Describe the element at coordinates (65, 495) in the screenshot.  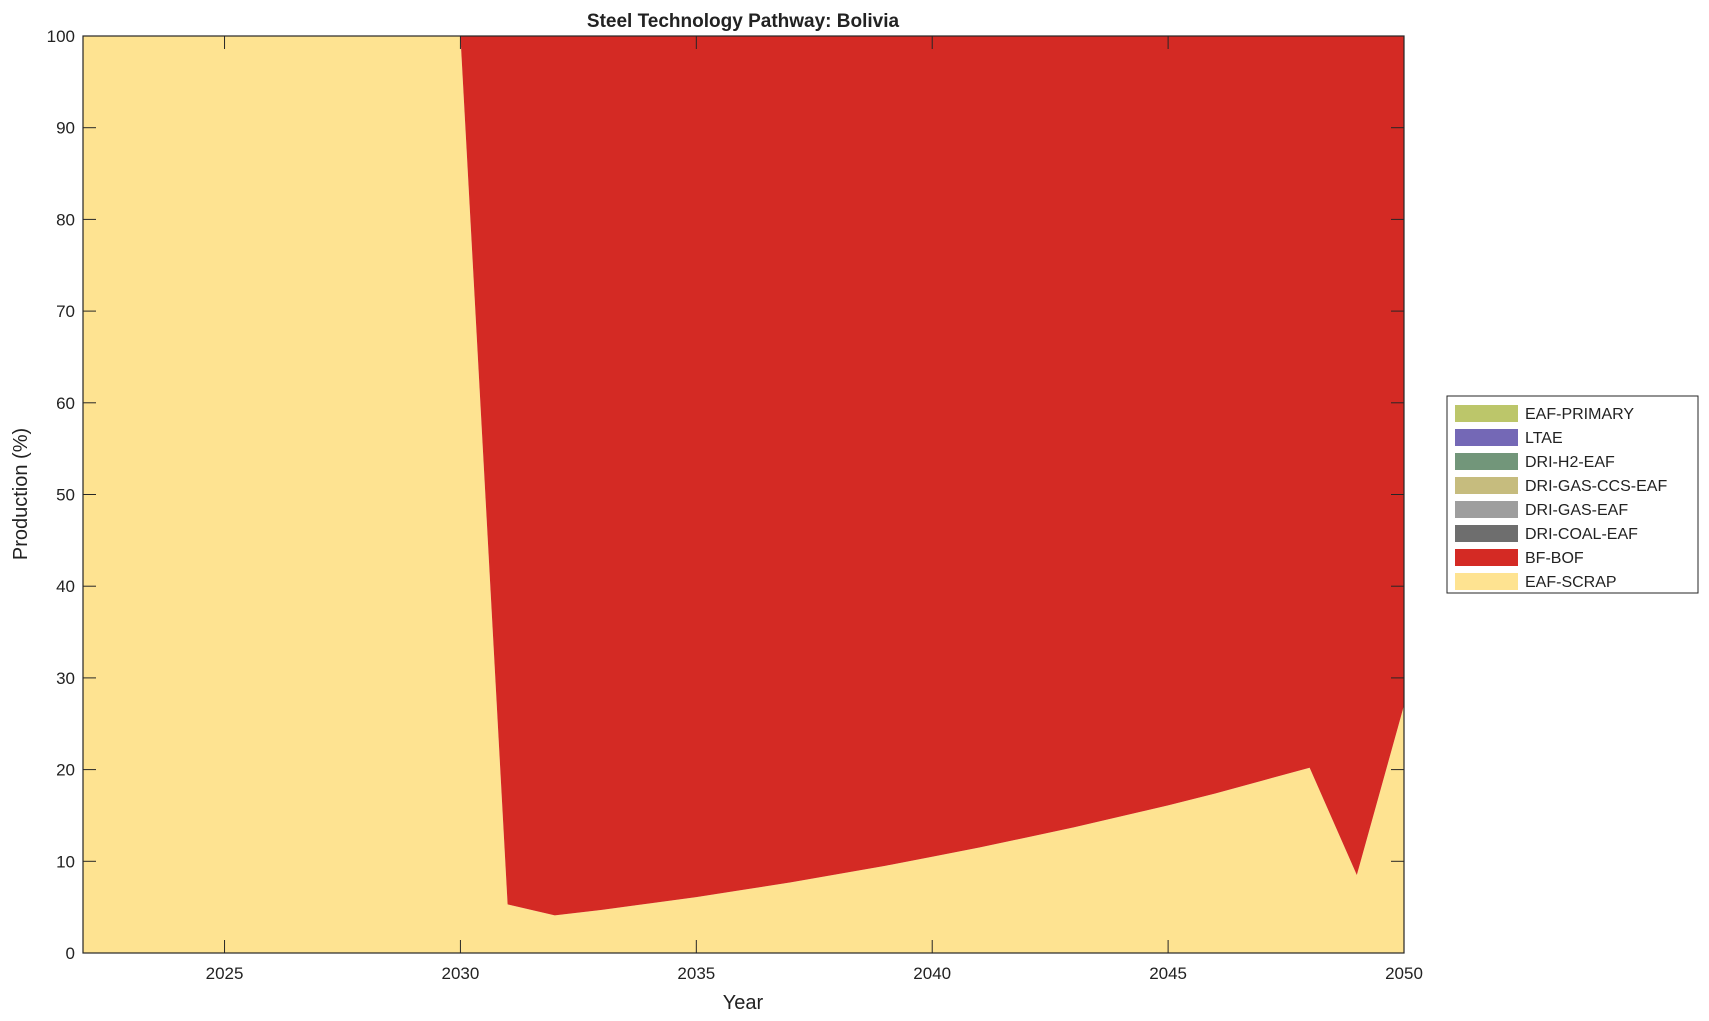
I see `y-tick-label: 50` at that location.